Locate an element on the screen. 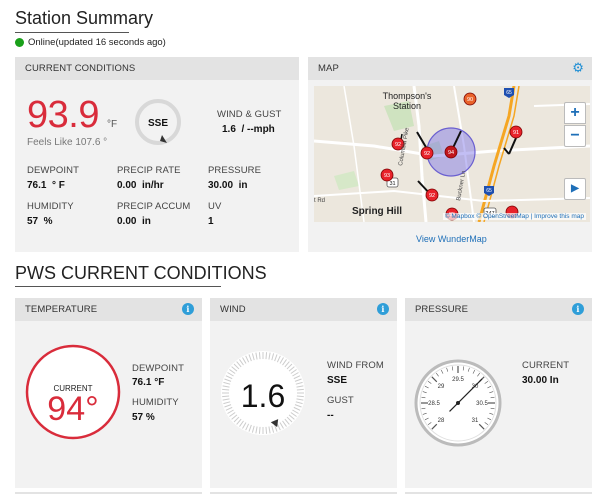  map-view: 31 247 65 65 90 91 92 is located at coordinates (452, 154).